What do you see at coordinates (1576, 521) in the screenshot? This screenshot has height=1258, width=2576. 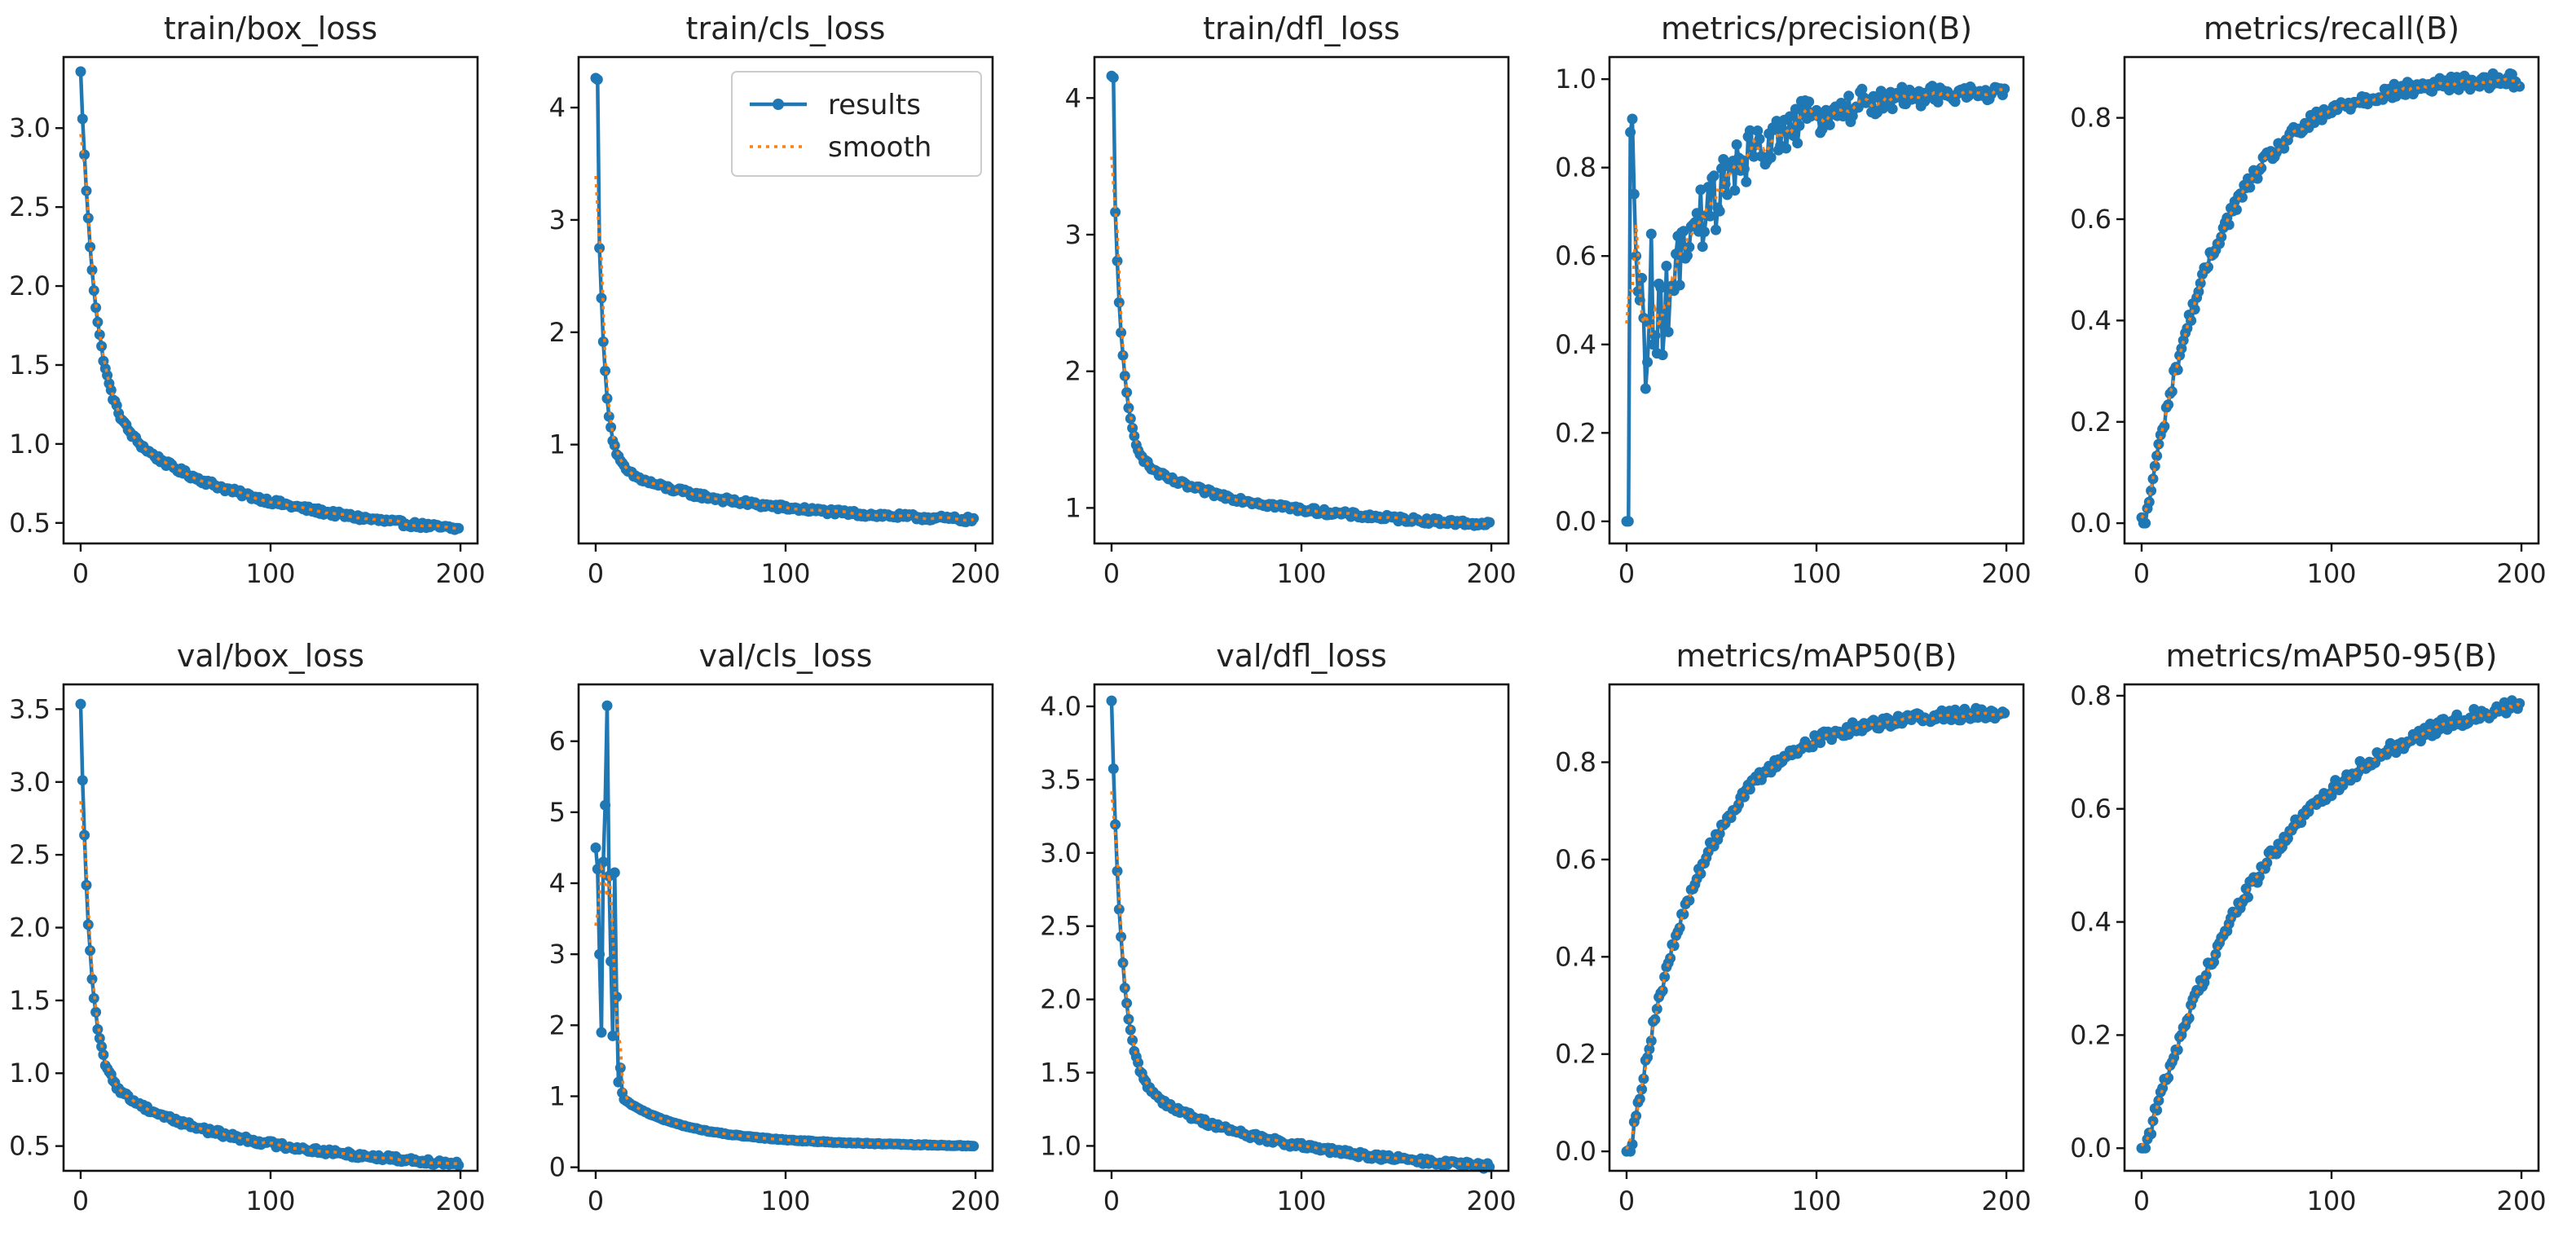 I see `y-tick-label: 0.0` at bounding box center [1576, 521].